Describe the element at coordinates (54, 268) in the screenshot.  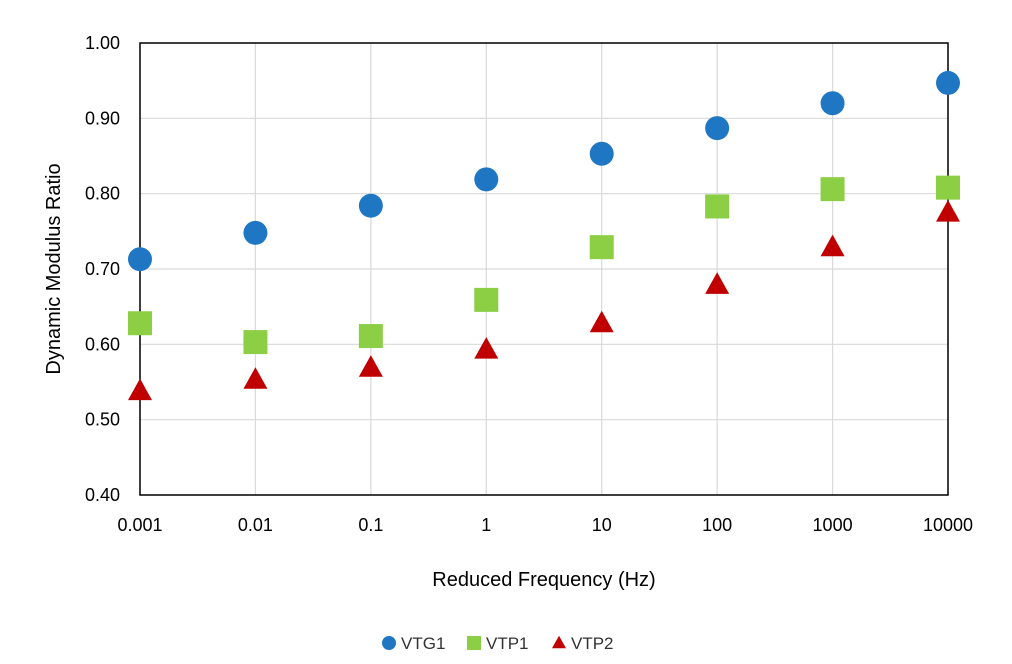
I see `y-axis-title: Dynamic Modulus Ratio` at that location.